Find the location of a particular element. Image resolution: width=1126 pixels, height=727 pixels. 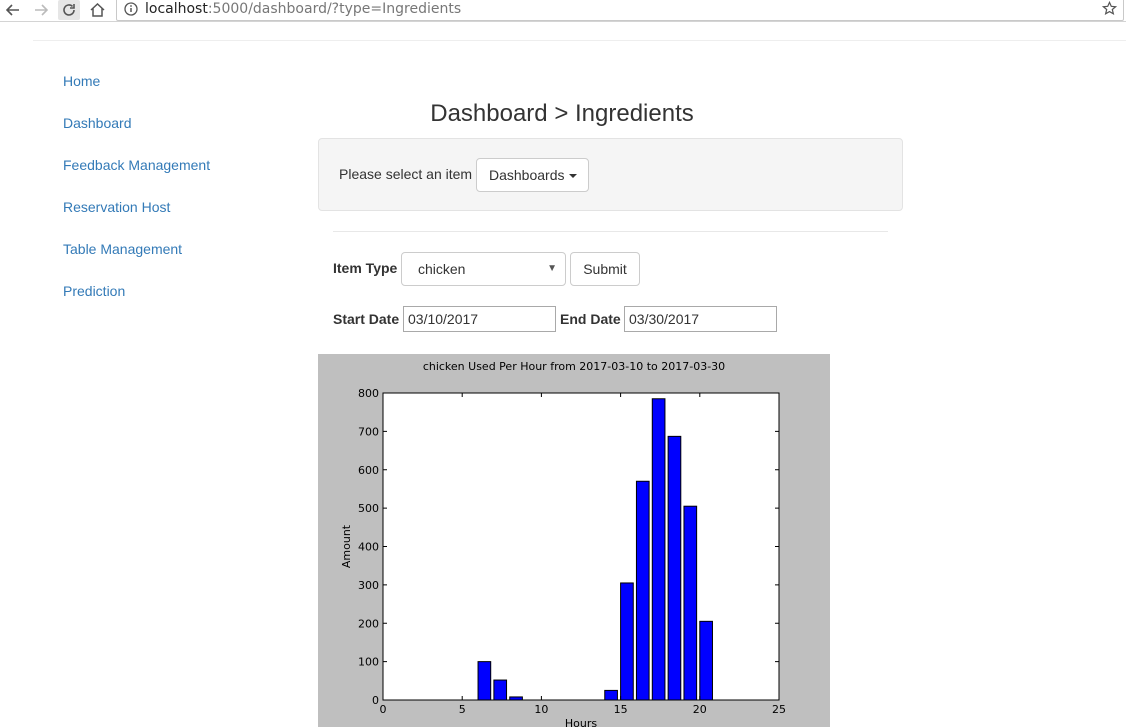

submit-button: Submit is located at coordinates (605, 269).